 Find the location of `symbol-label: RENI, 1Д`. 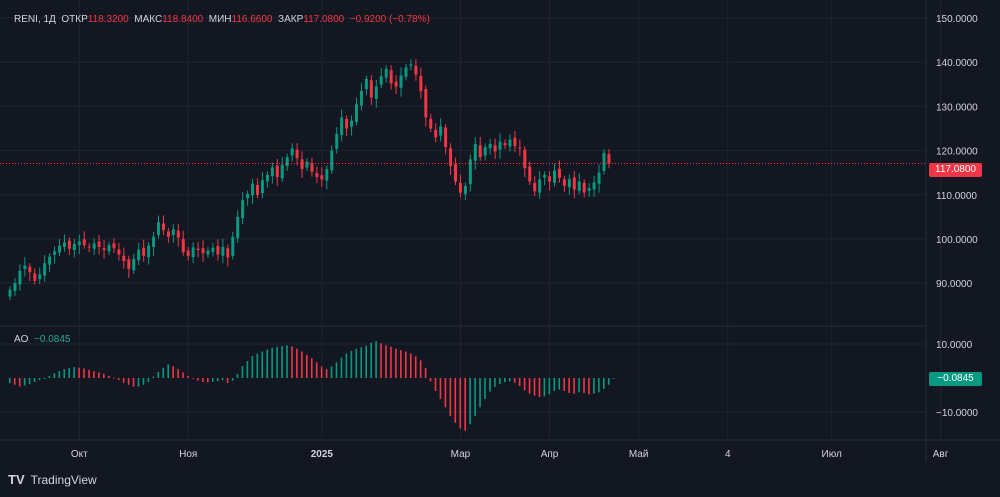

symbol-label: RENI, 1Д is located at coordinates (35, 19).